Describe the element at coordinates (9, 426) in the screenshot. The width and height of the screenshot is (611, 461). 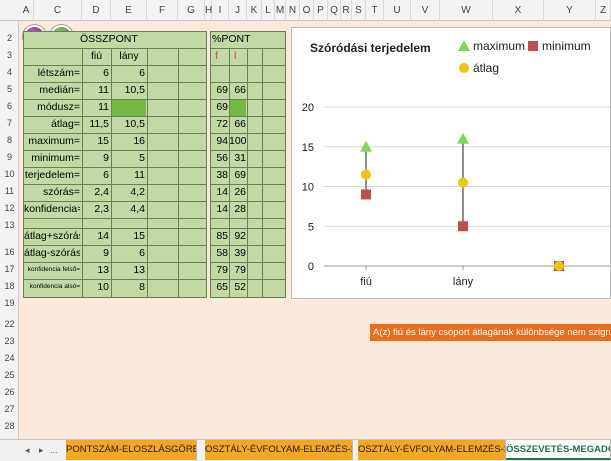
I see `row-header: 28` at that location.